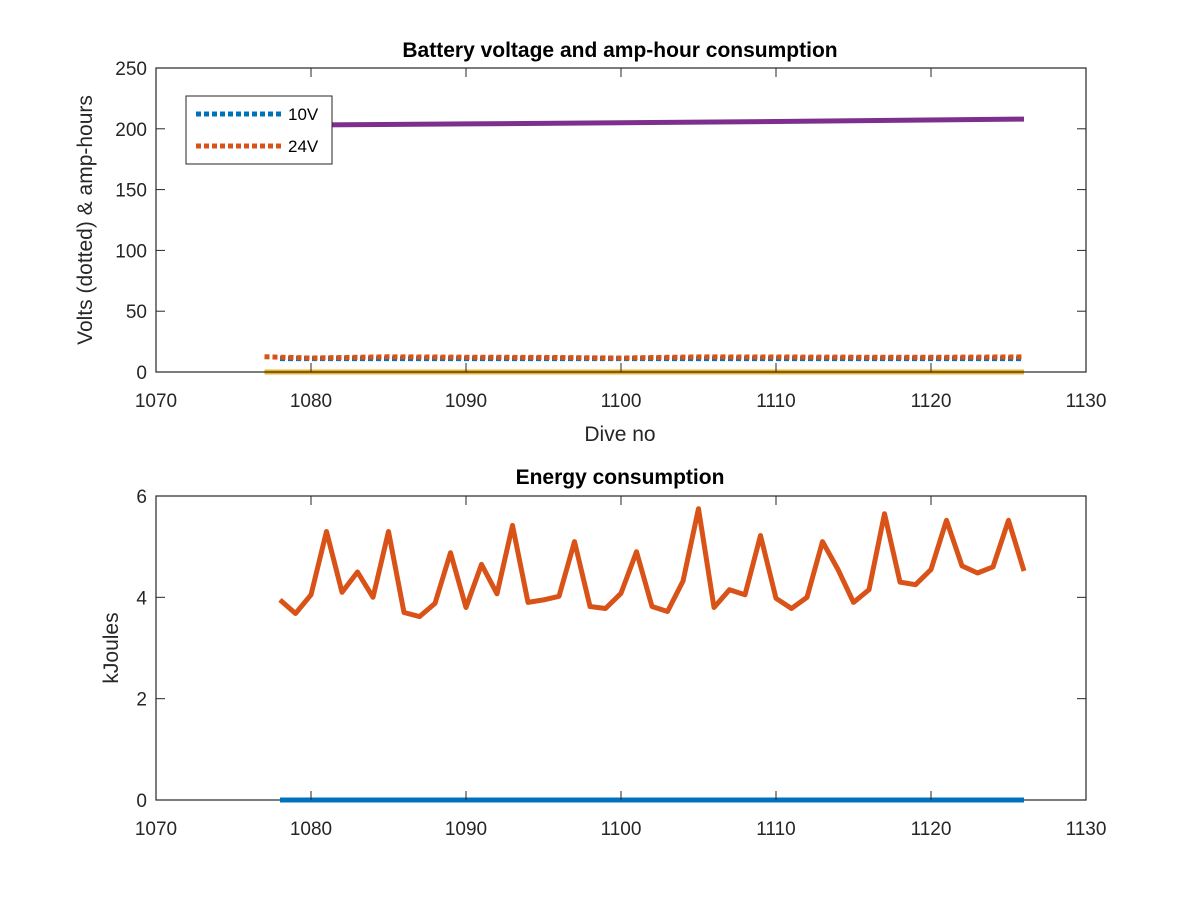 The image size is (1200, 900). What do you see at coordinates (619, 50) in the screenshot?
I see `chart-title: Battery voltage and amp-hour consumption` at bounding box center [619, 50].